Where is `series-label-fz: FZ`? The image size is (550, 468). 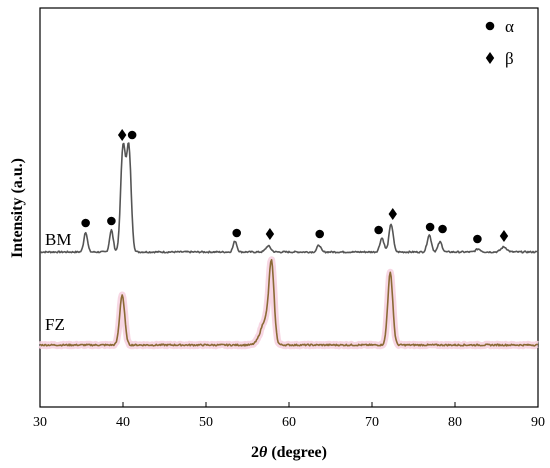 series-label-fz: FZ is located at coordinates (55, 324).